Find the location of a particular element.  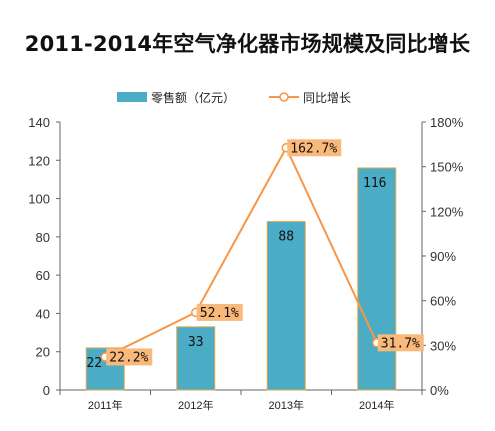

legend-swatch-bar is located at coordinates (132, 97).